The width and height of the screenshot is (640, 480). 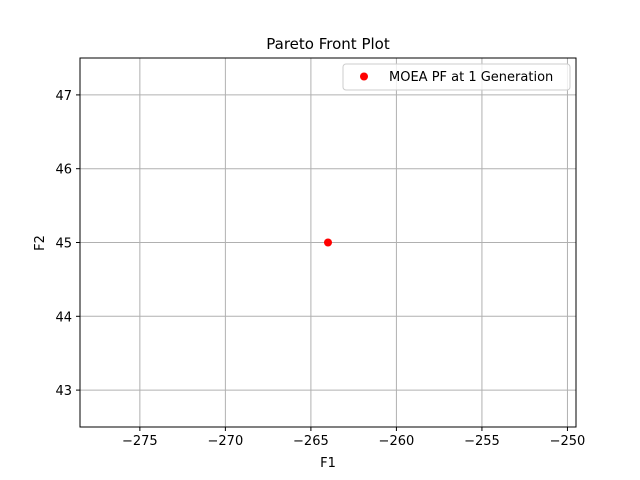 I want to click on y-tick-label: 45, so click(x=63, y=244).